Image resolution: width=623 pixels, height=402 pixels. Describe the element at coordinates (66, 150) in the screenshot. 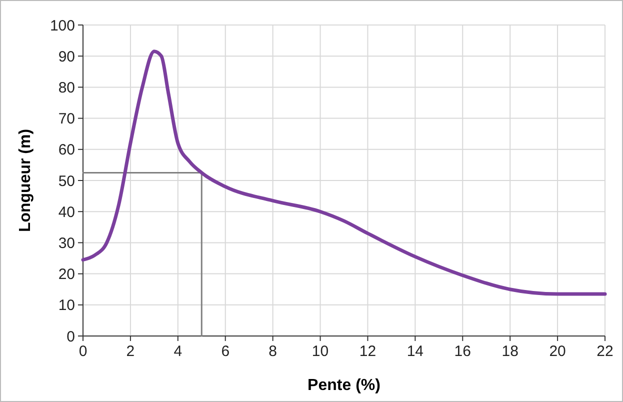

I see `y-tick-label: 60` at that location.